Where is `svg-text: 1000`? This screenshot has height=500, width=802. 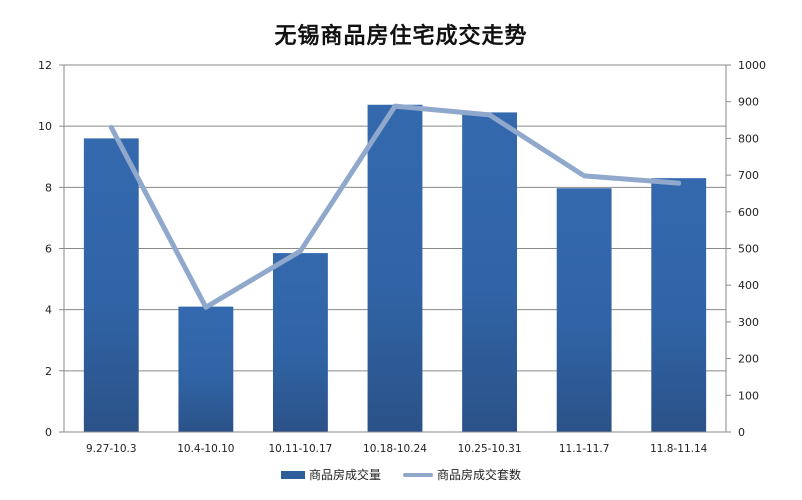
svg-text: 1000 is located at coordinates (752, 65).